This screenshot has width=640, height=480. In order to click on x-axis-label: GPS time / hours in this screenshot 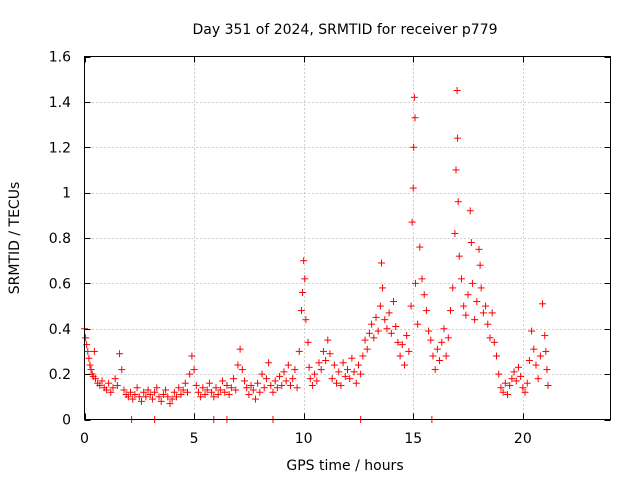, I will do `click(344, 466)`.